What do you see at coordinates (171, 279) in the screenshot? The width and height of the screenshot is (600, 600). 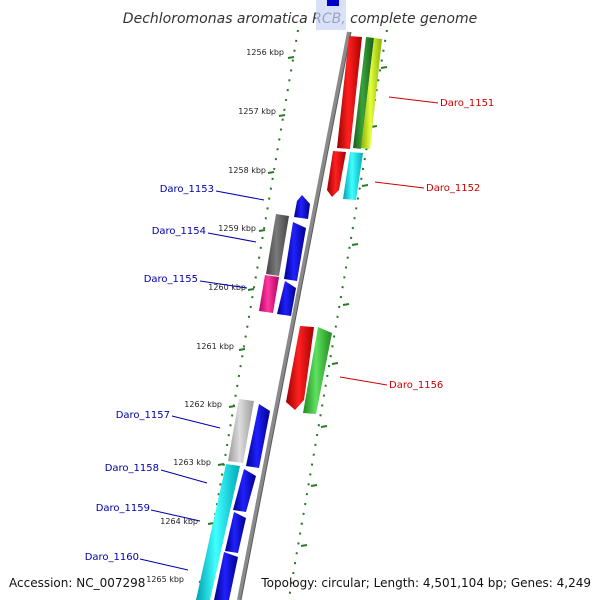 I see `gene-label-daro-1155: Daro_1155` at bounding box center [171, 279].